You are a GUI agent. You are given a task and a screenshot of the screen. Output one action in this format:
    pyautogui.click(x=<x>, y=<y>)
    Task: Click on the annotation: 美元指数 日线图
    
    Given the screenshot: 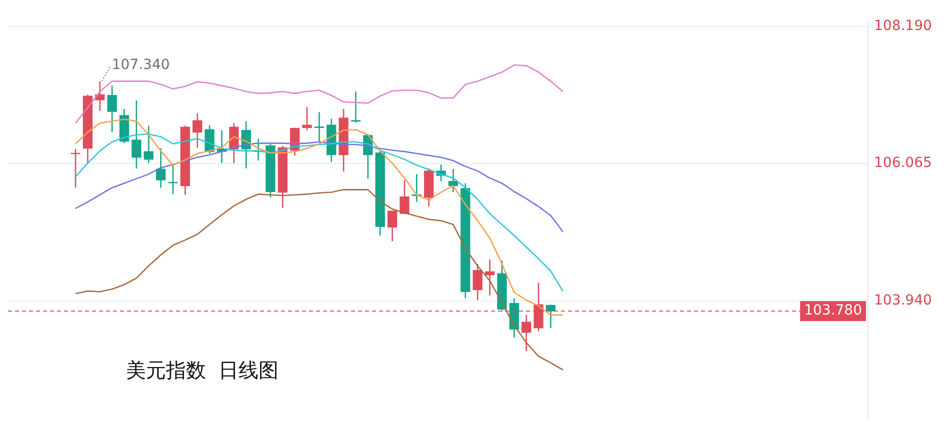 What is the action you would take?
    pyautogui.click(x=202, y=370)
    